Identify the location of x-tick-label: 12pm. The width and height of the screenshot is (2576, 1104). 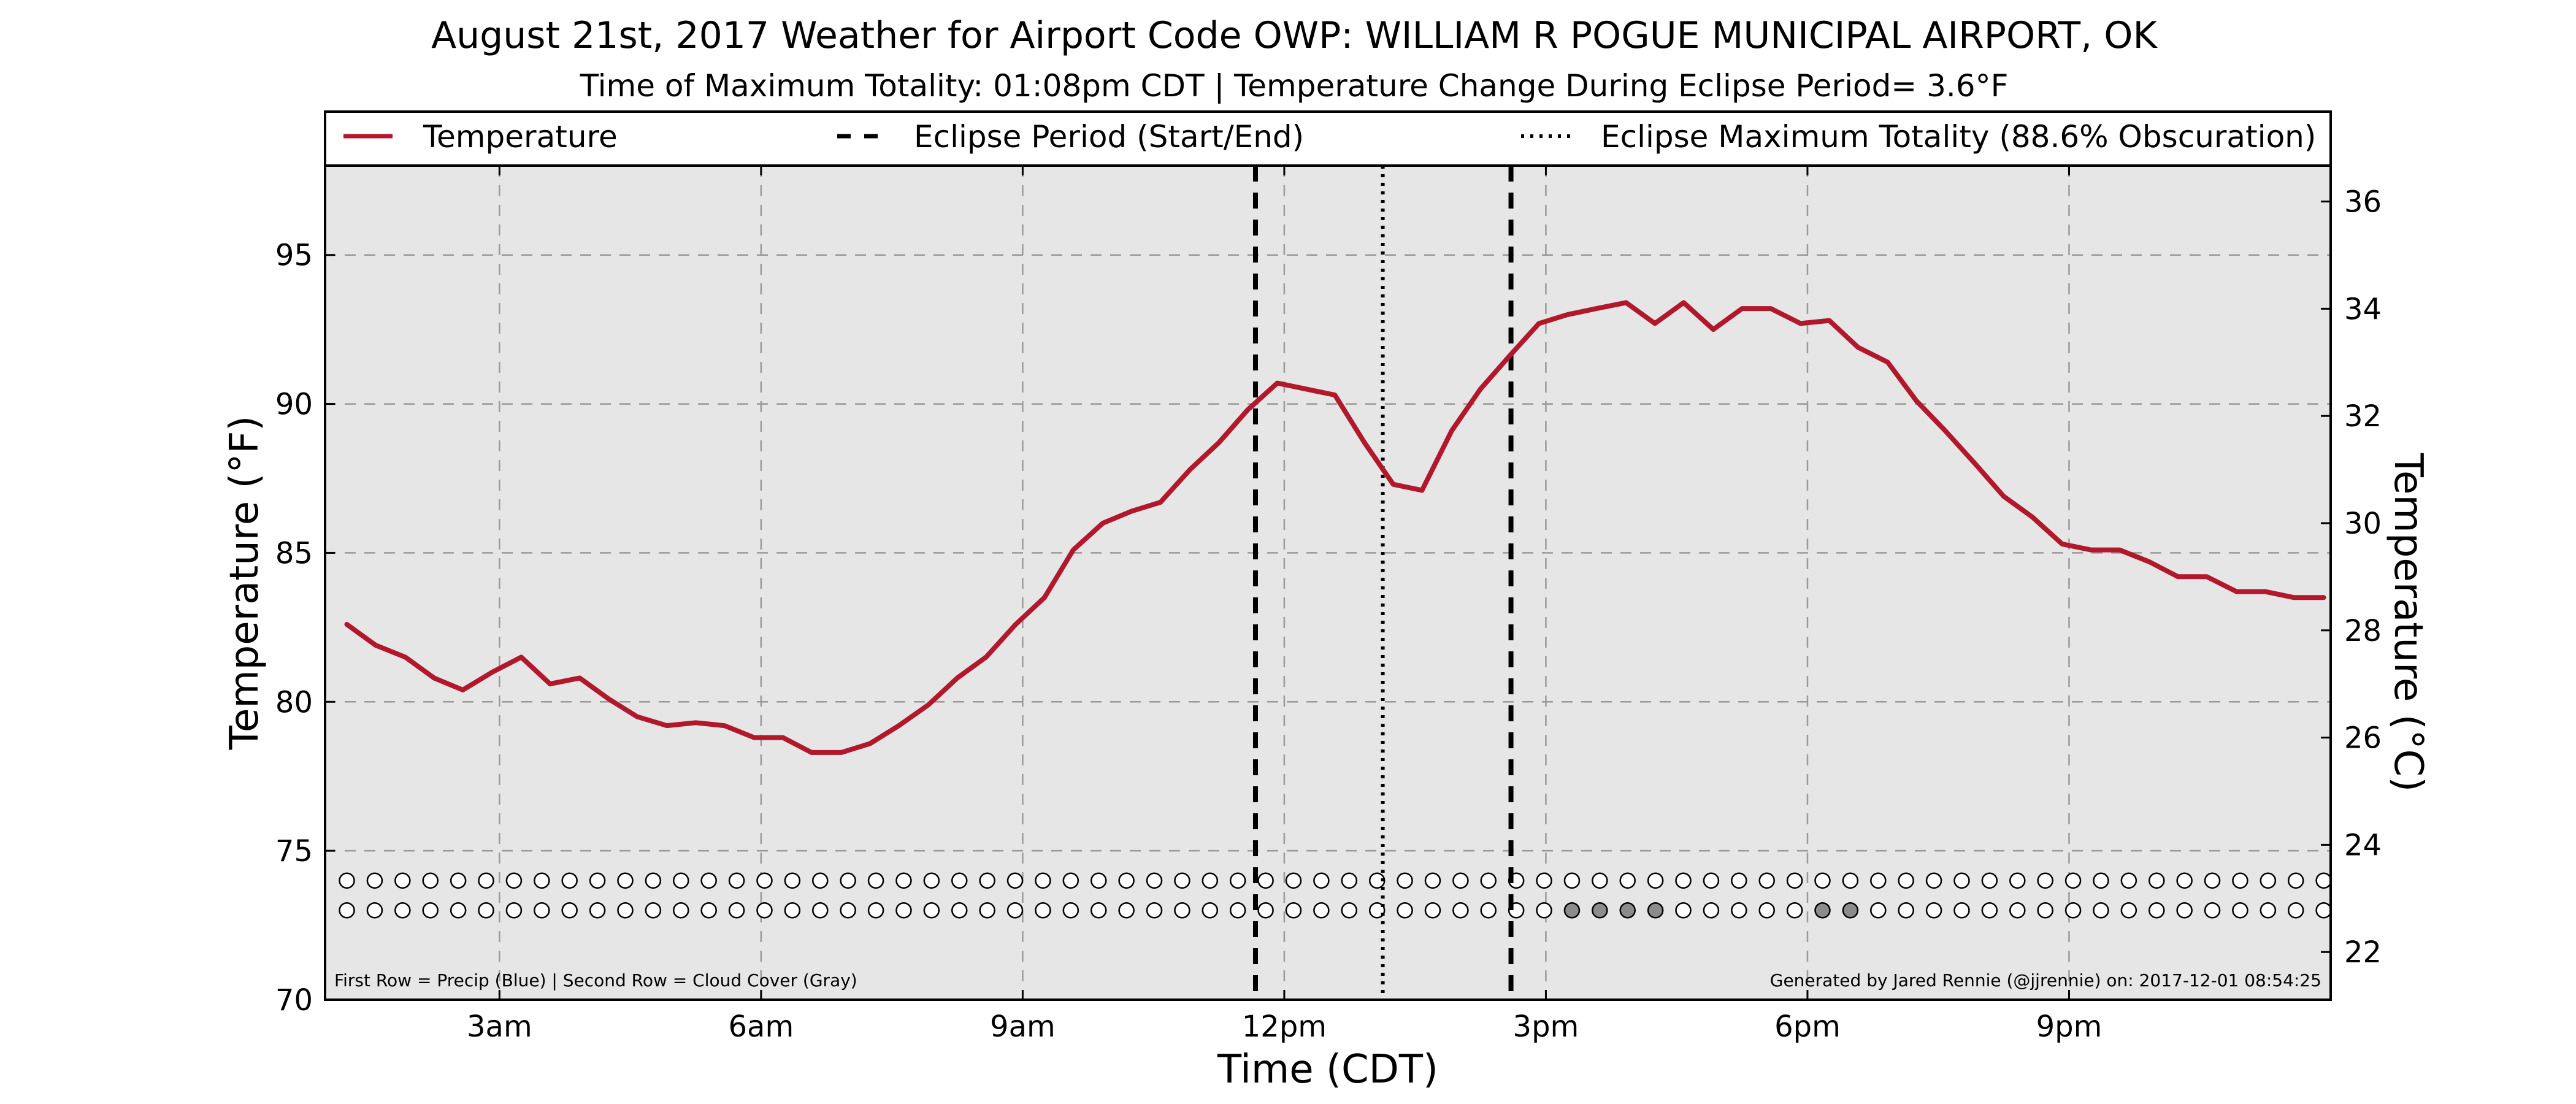
(1284, 1027).